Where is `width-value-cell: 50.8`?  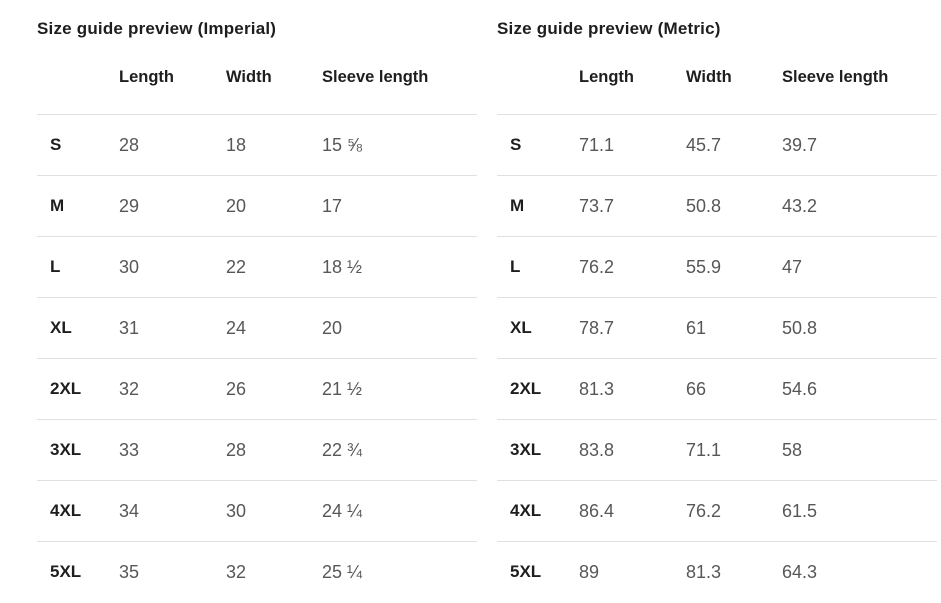
width-value-cell: 50.8 is located at coordinates (721, 206).